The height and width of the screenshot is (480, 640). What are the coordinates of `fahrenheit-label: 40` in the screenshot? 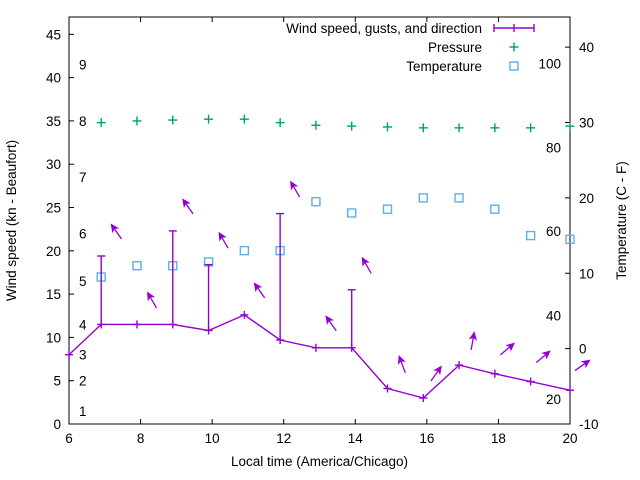 It's located at (553, 315).